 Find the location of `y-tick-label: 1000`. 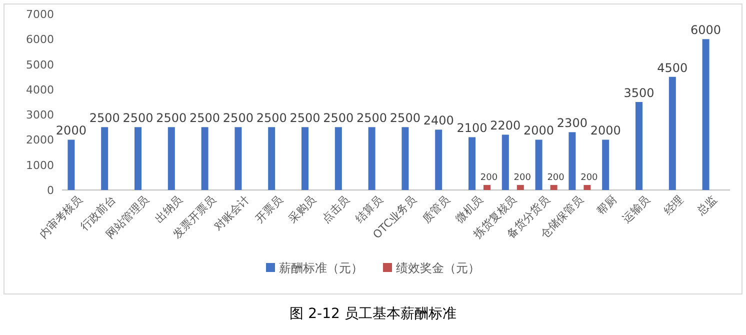

y-tick-label: 1000 is located at coordinates (40, 165).